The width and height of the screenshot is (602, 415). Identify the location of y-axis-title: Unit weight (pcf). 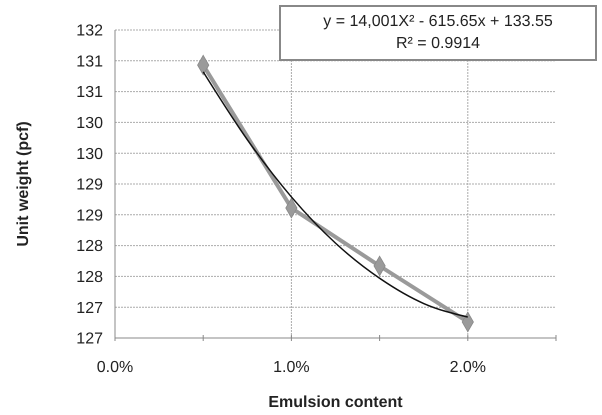
(23, 184).